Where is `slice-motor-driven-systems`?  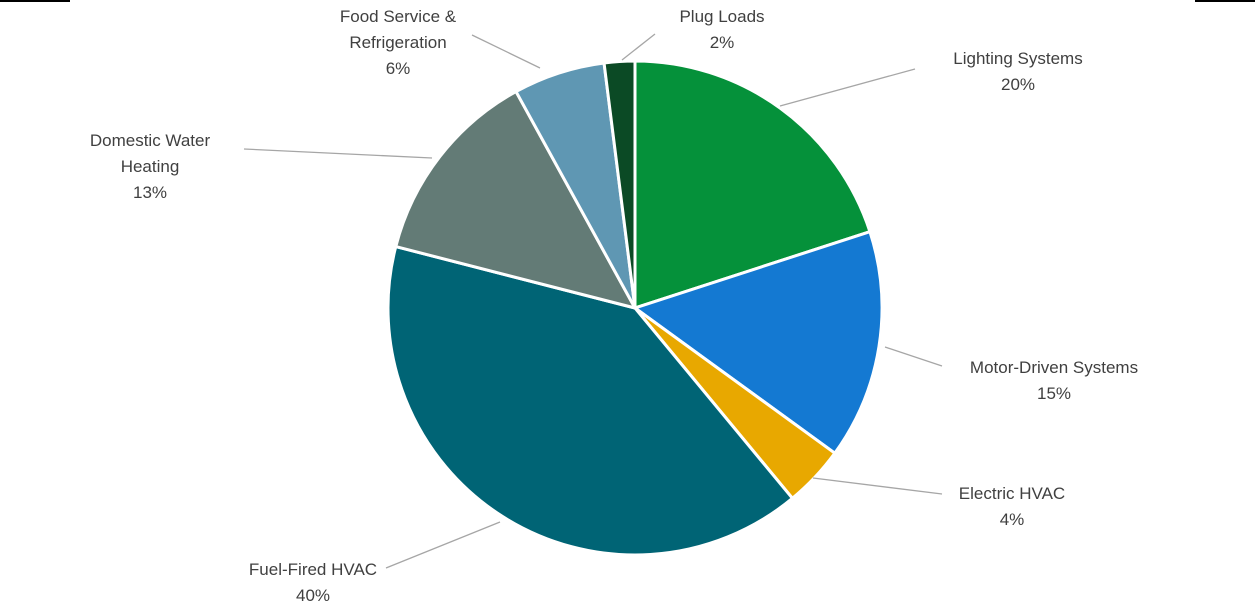
slice-motor-driven-systems is located at coordinates (758, 342).